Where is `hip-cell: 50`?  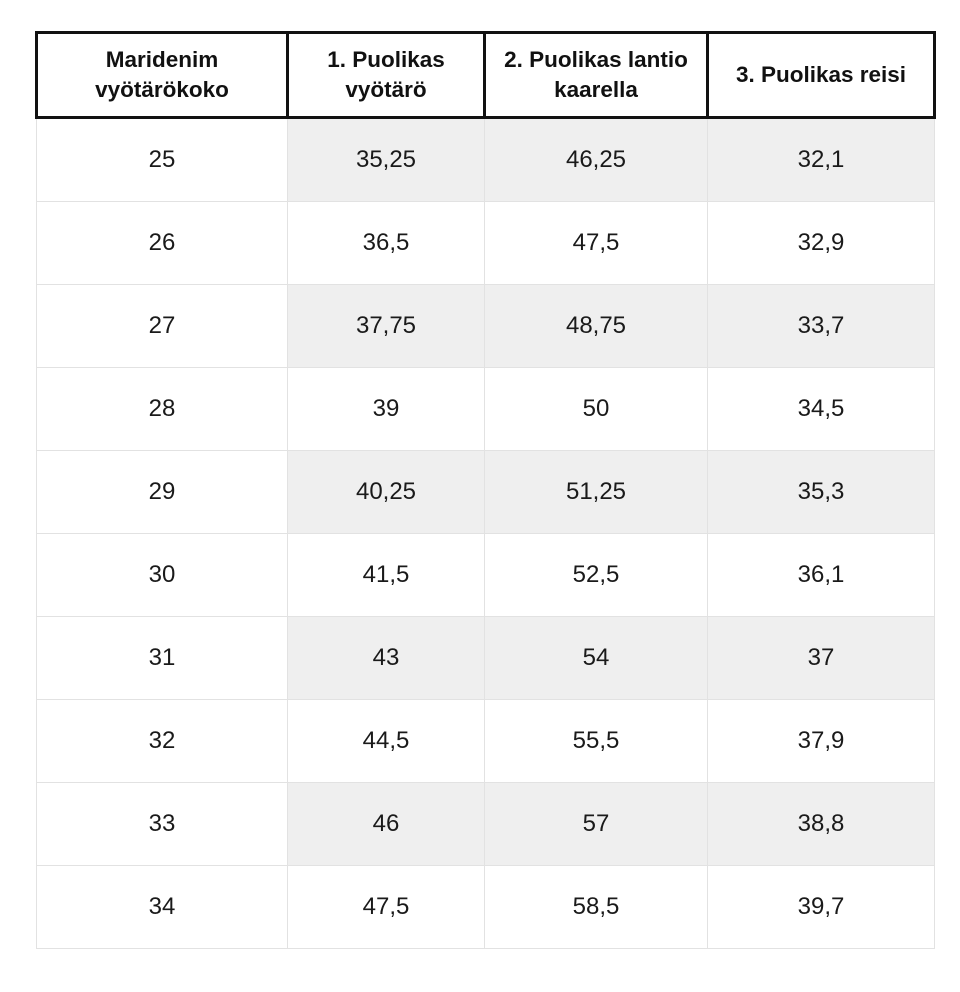
hip-cell: 50 is located at coordinates (596, 409).